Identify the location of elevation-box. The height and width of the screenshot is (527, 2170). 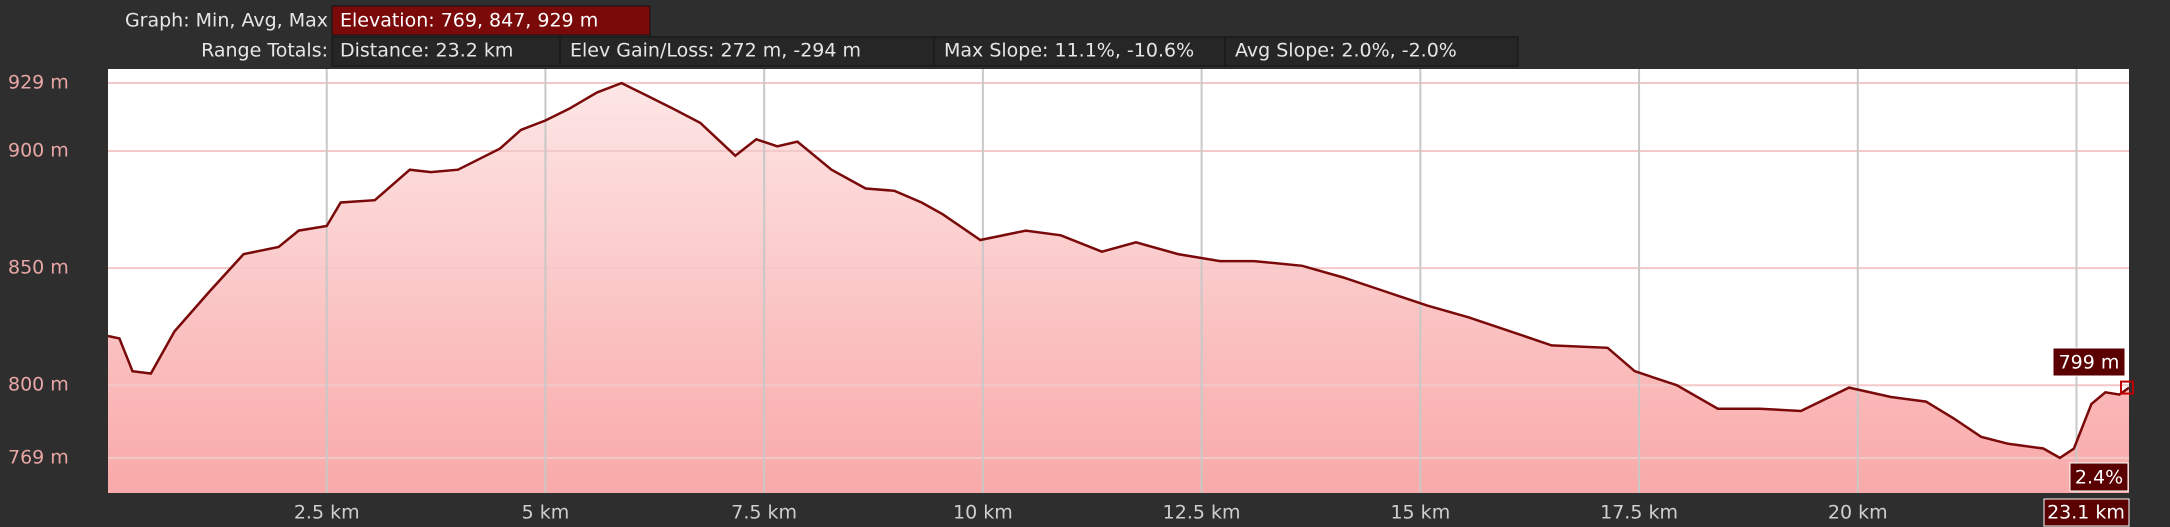
(491, 20).